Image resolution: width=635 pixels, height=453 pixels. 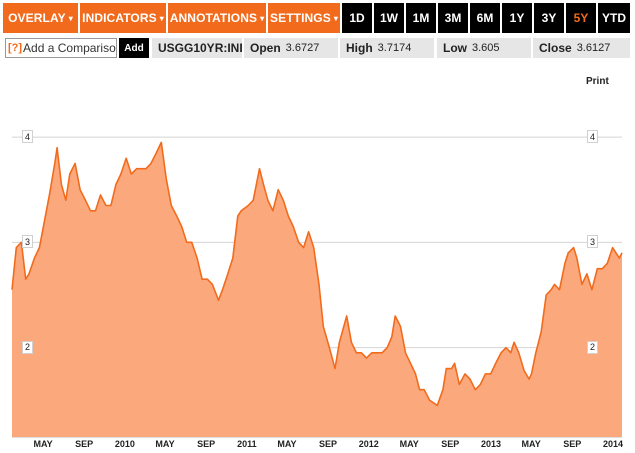 I want to click on compare-field: [?], so click(x=61, y=48).